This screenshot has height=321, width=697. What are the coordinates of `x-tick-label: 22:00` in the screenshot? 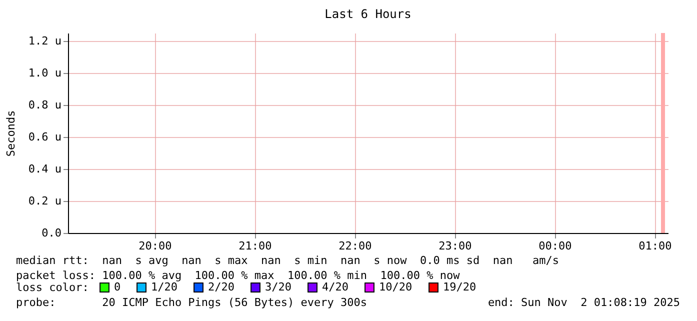 It's located at (355, 246).